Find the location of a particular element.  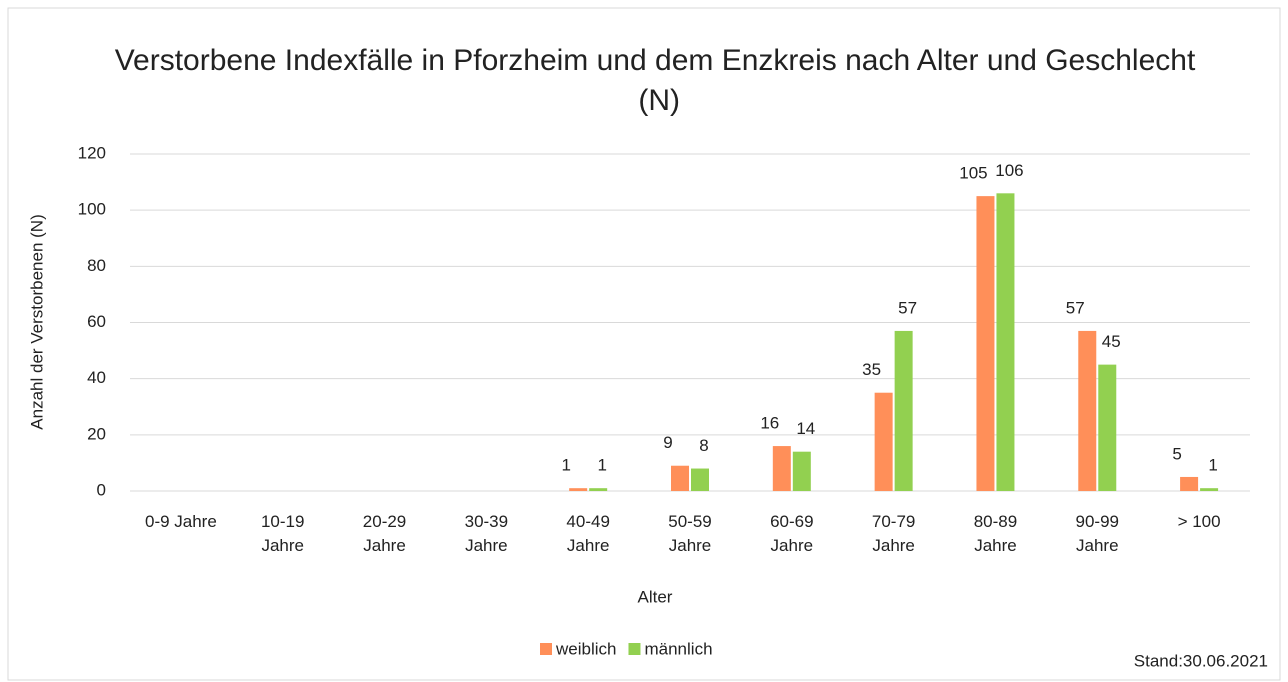

data-label: 8 is located at coordinates (703, 445).